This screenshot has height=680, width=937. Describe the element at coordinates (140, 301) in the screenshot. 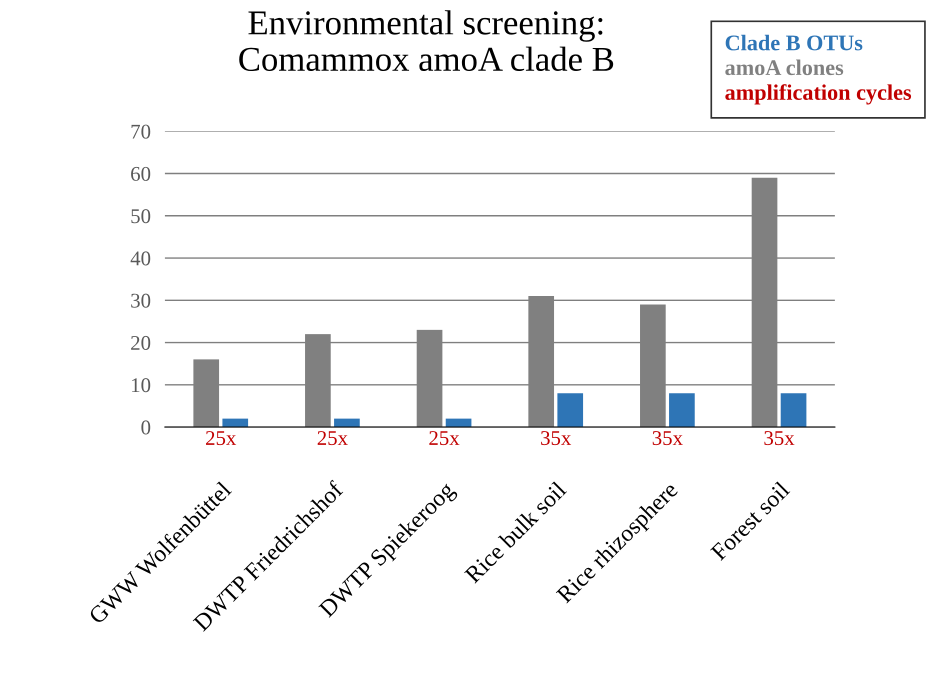

I see `y-tick-label: 30` at that location.